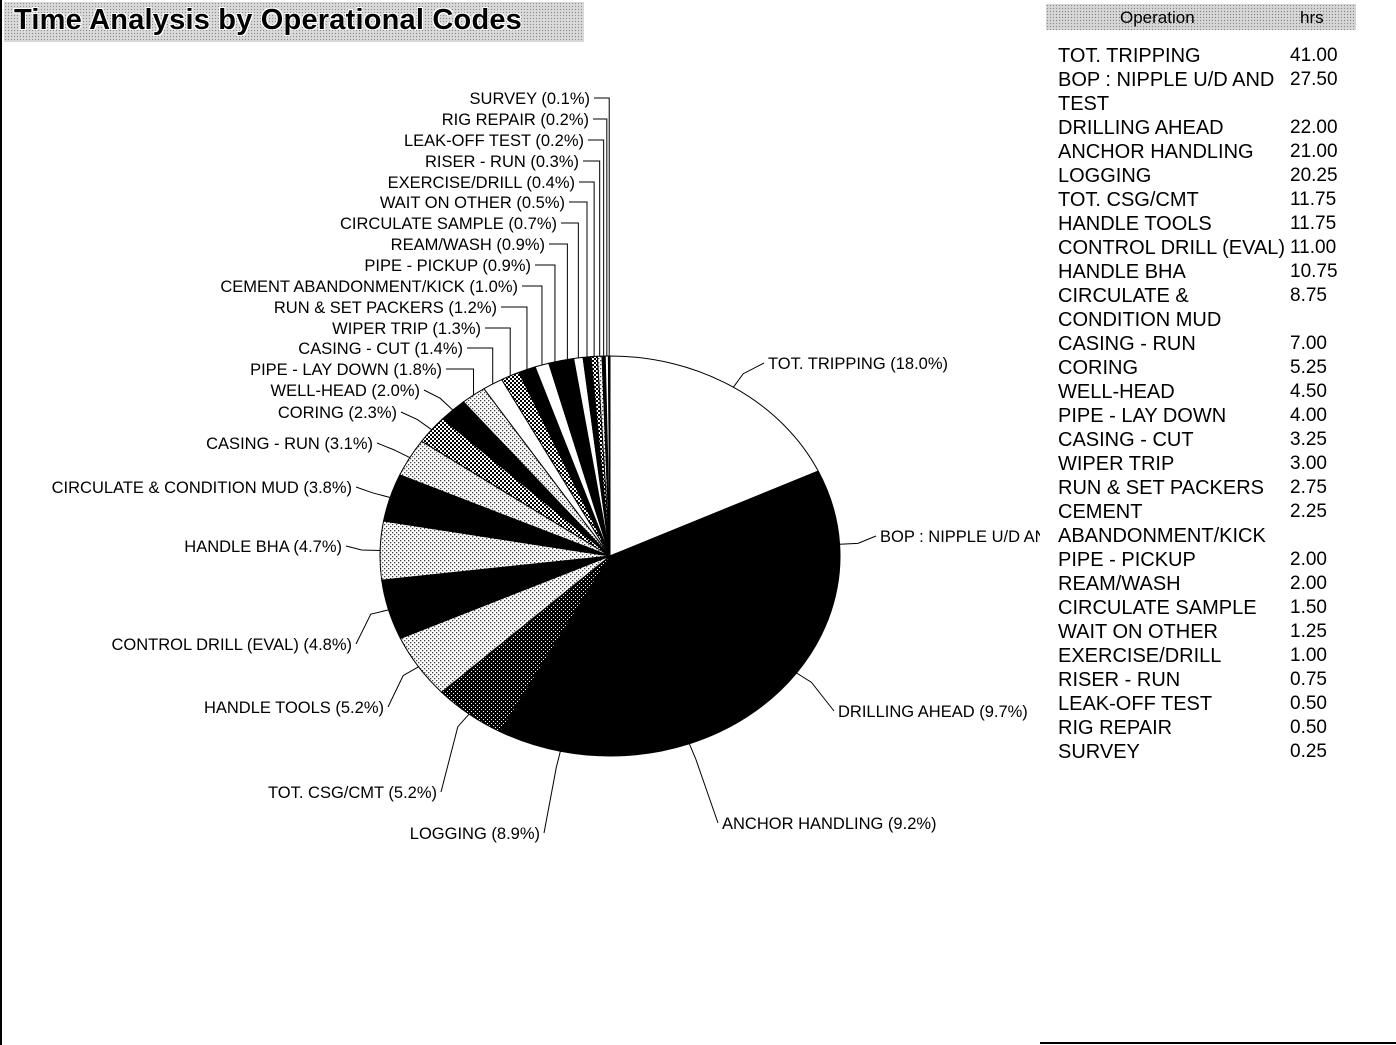 The image size is (1396, 1045). Describe the element at coordinates (294, 708) in the screenshot. I see `slice-label: HANDLE TOOLS (5.2%)` at that location.